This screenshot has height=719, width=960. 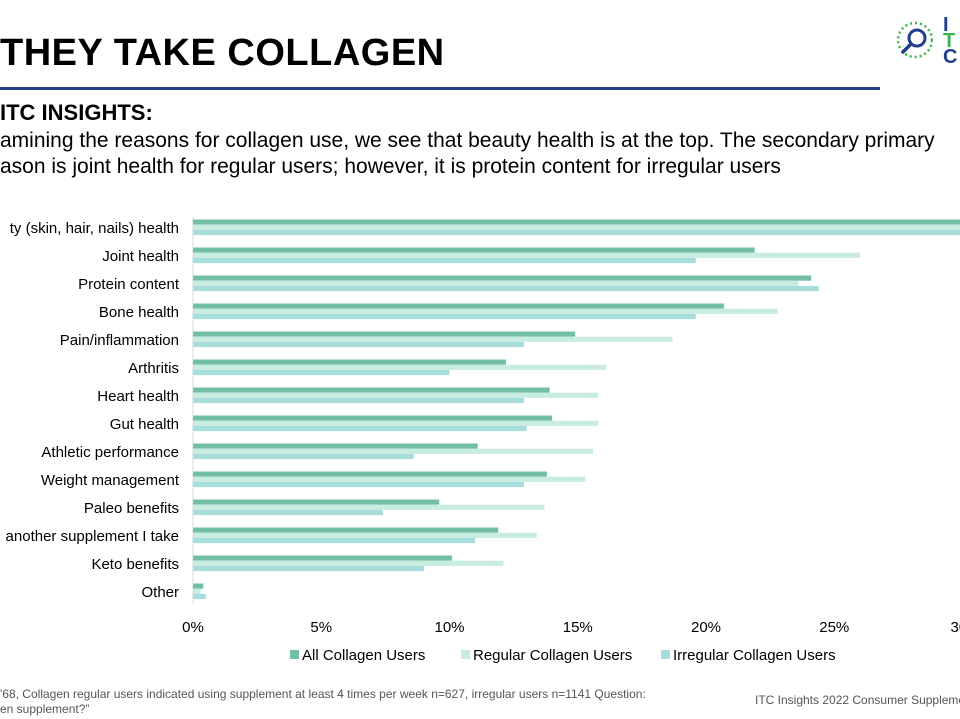 I want to click on x-tick-label-4: 15%, so click(x=578, y=627).